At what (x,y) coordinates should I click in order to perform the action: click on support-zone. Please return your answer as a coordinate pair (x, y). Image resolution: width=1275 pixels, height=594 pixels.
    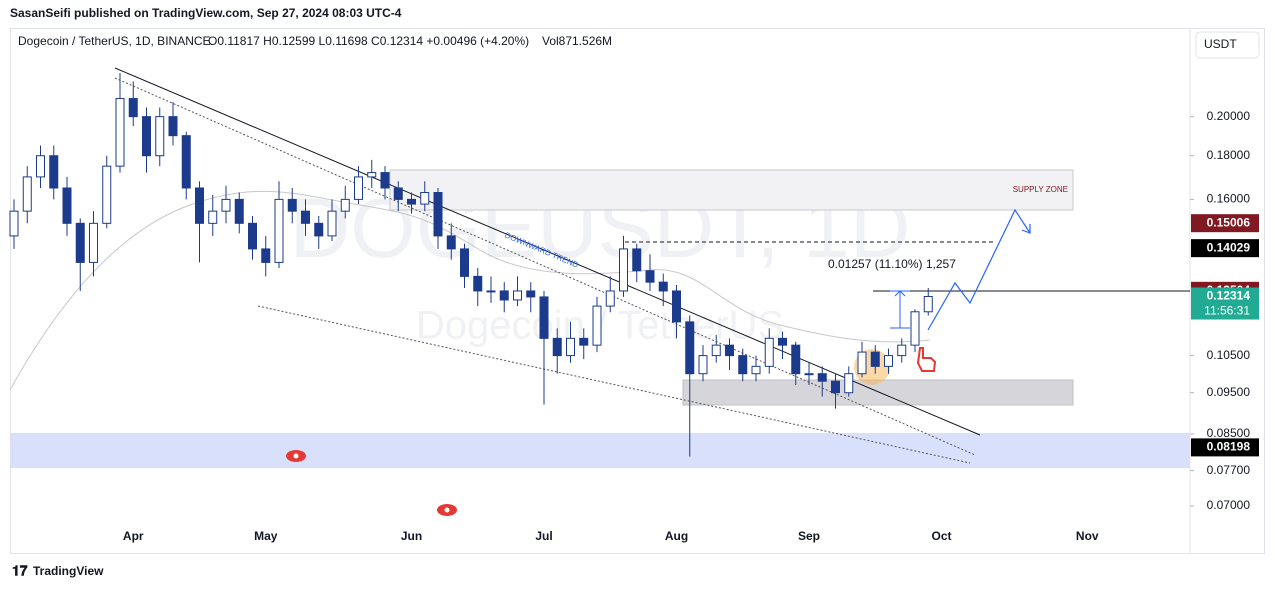
    Looking at the image, I should click on (878, 392).